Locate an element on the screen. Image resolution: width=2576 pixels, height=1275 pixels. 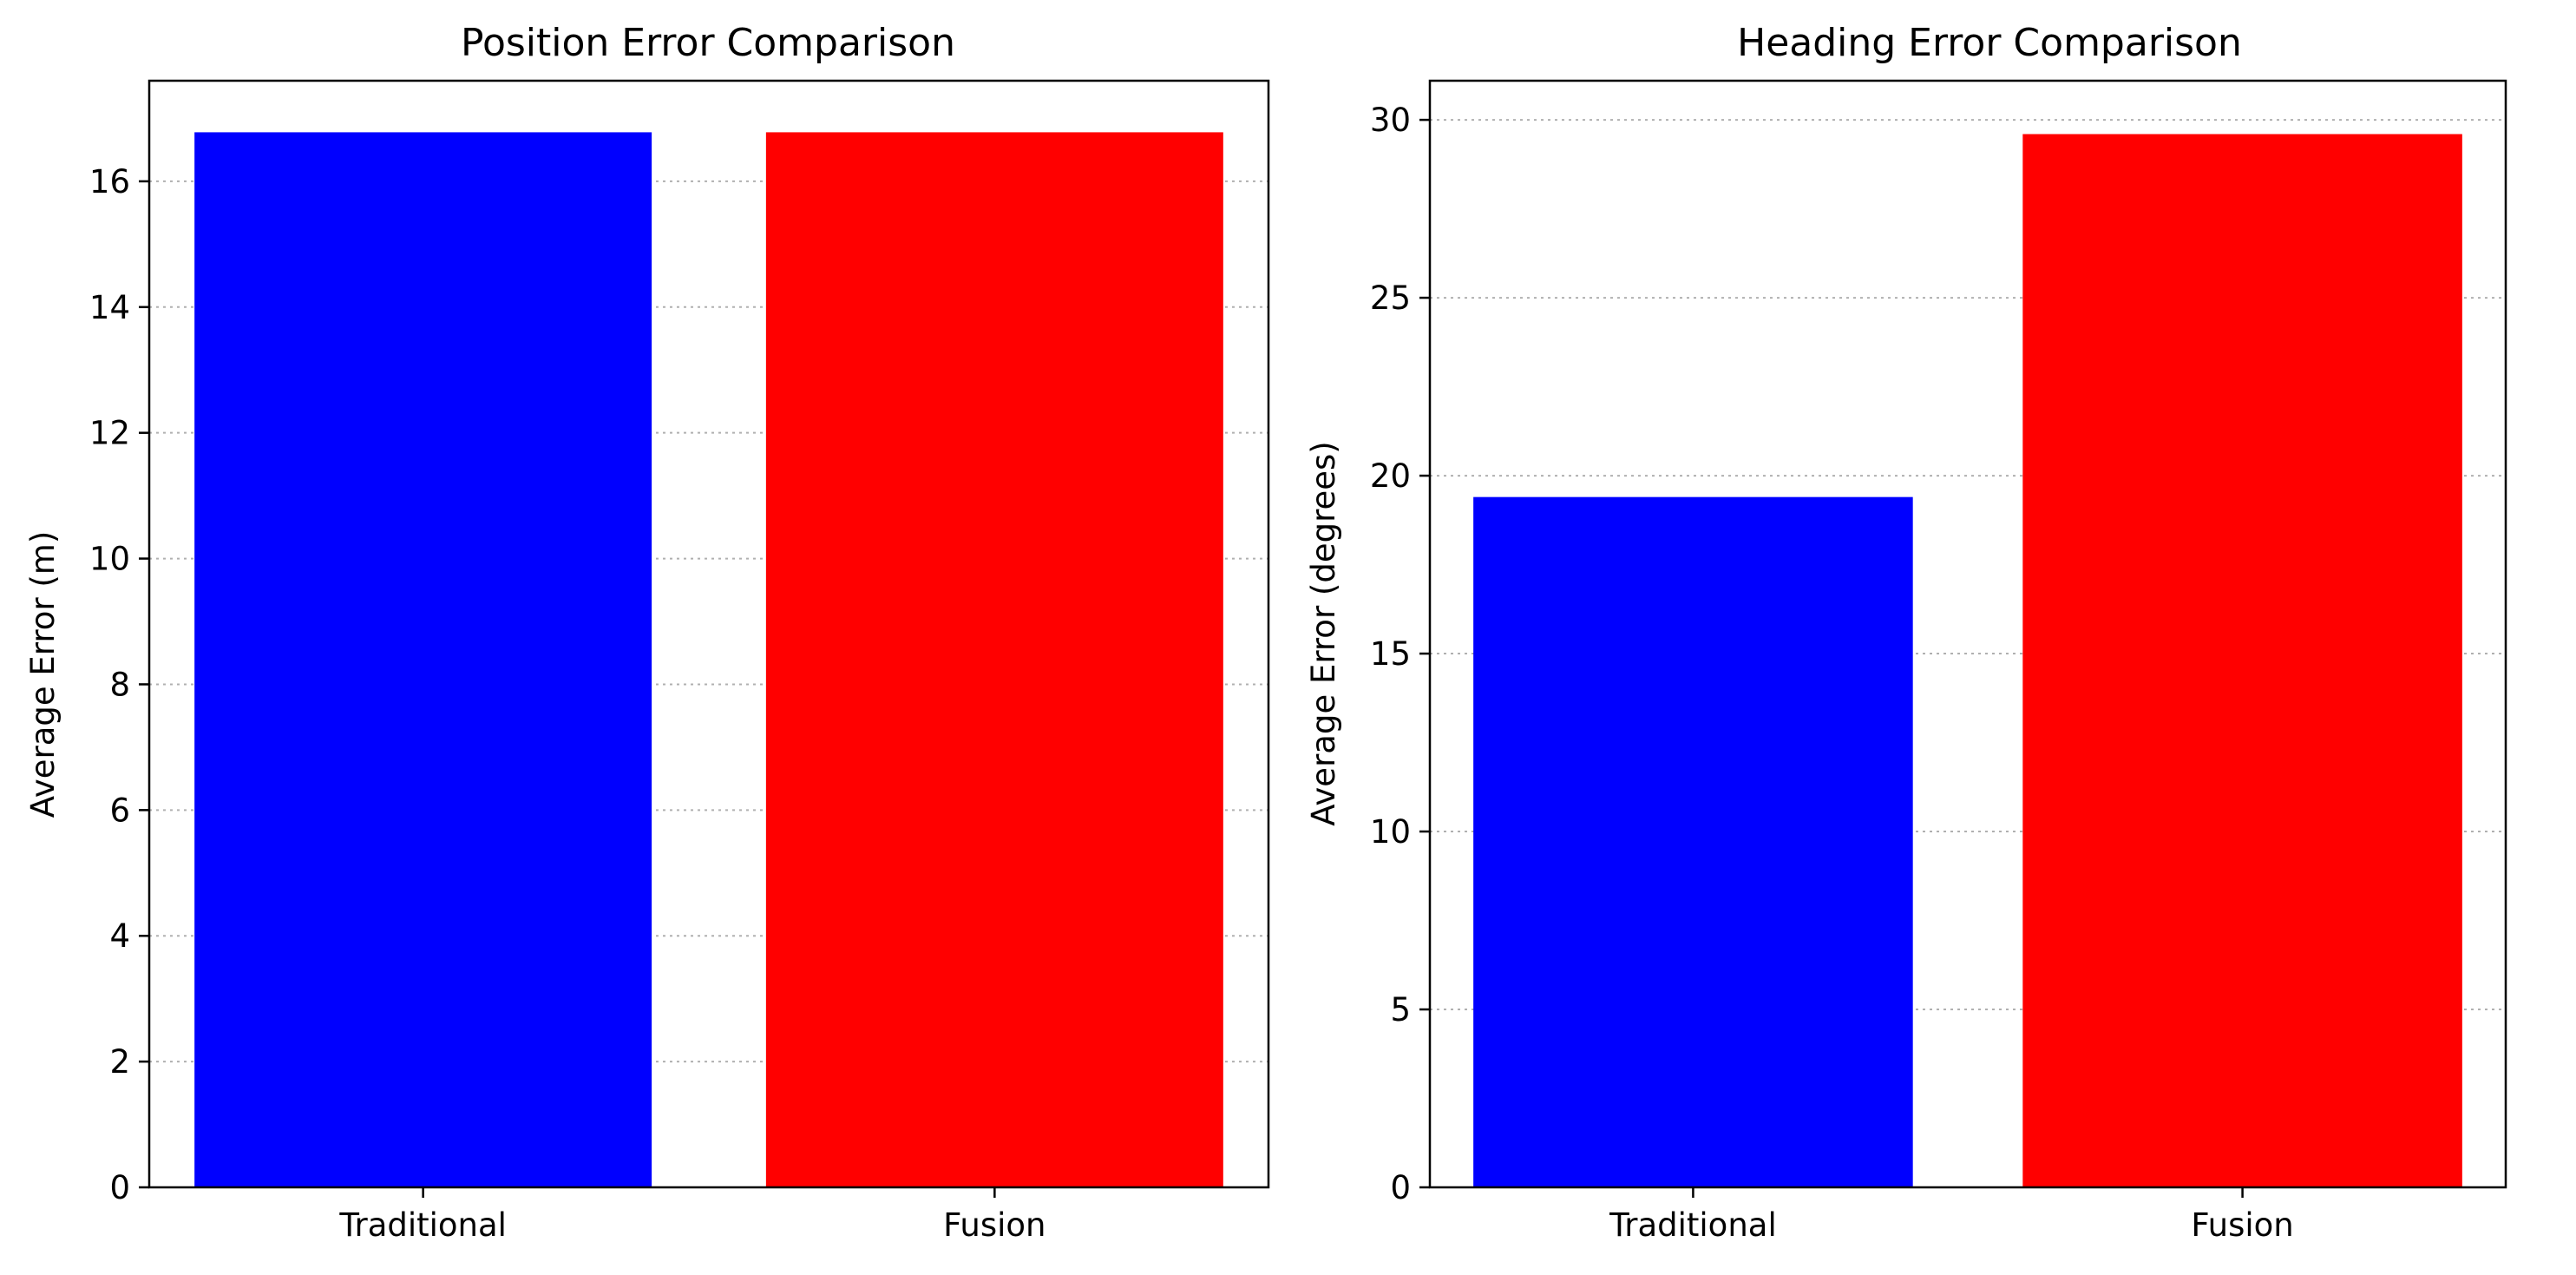
y-tick-label: 14 is located at coordinates (109, 307).